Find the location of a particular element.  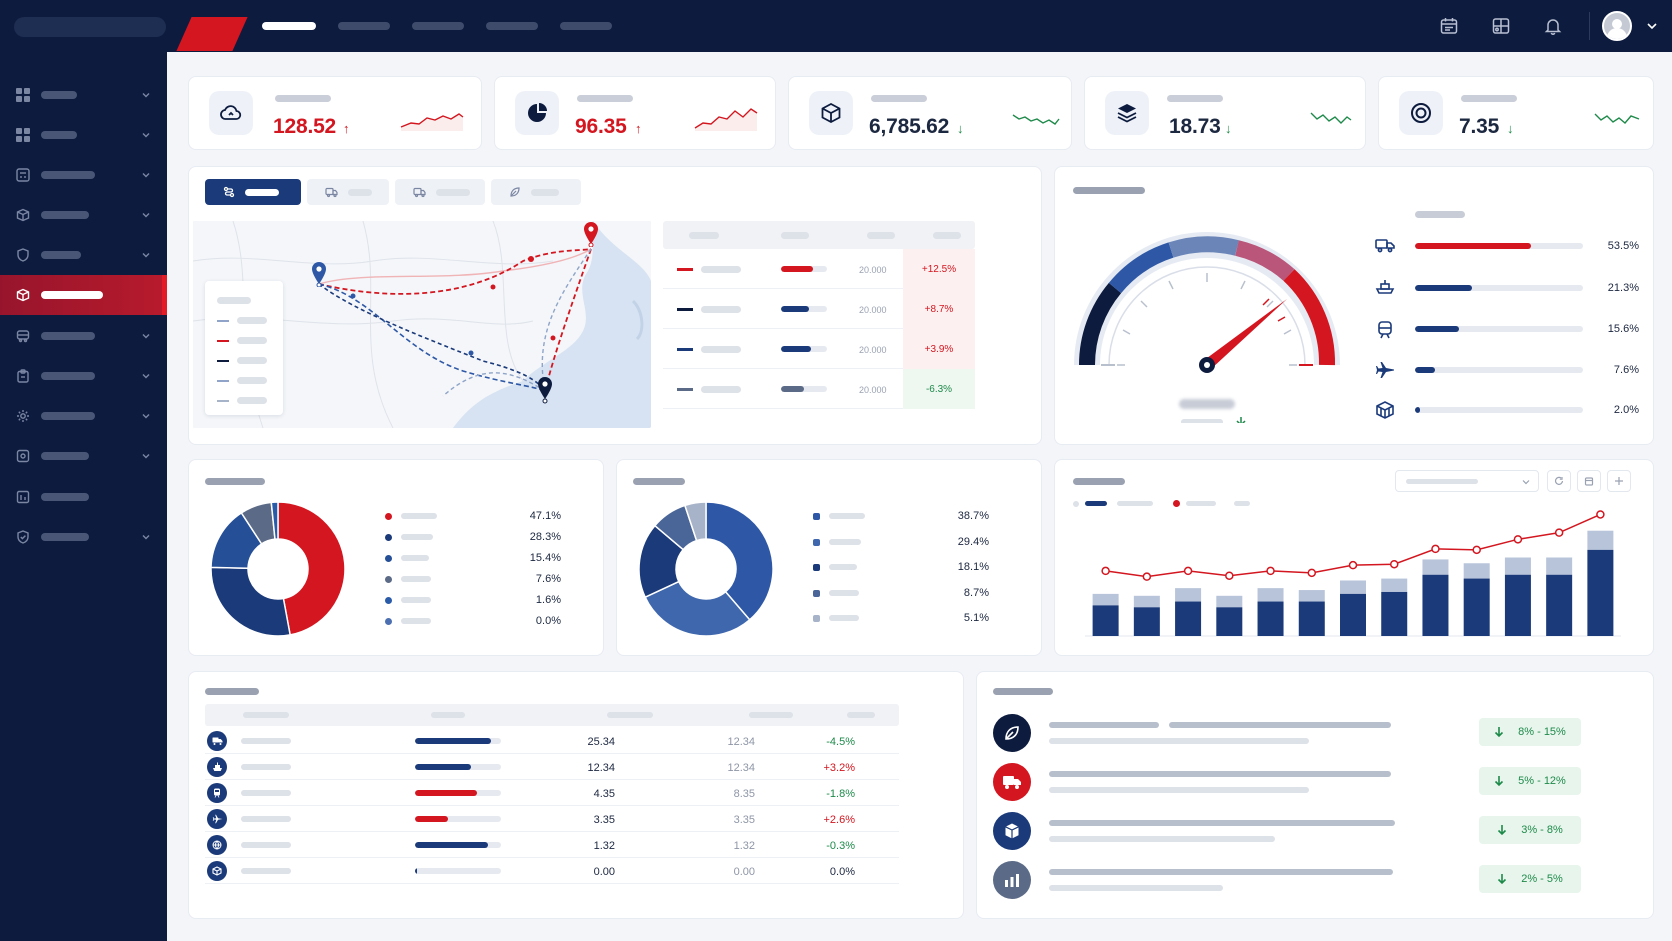

download-icon is located at coordinates (1589, 481).